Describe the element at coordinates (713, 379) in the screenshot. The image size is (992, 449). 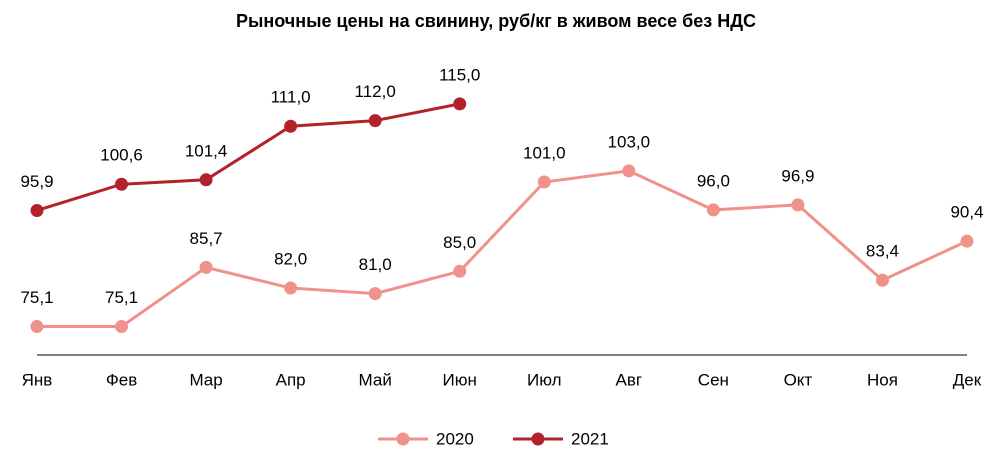
I see `x-tick-label: Сен` at that location.